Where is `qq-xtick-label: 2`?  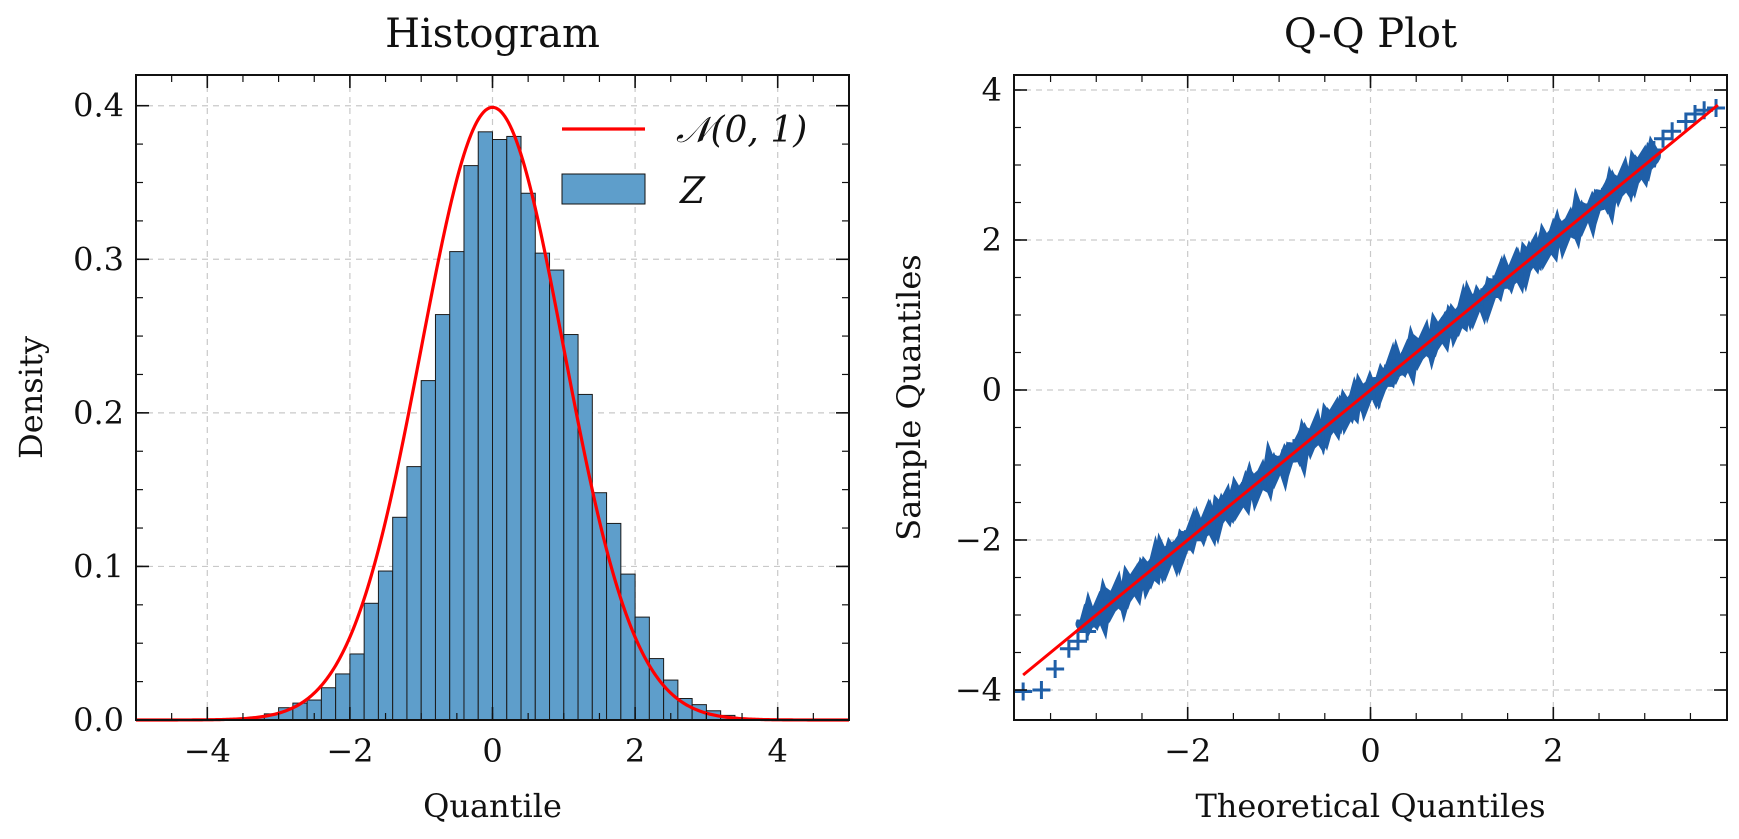
qq-xtick-label: 2 is located at coordinates (1553, 751).